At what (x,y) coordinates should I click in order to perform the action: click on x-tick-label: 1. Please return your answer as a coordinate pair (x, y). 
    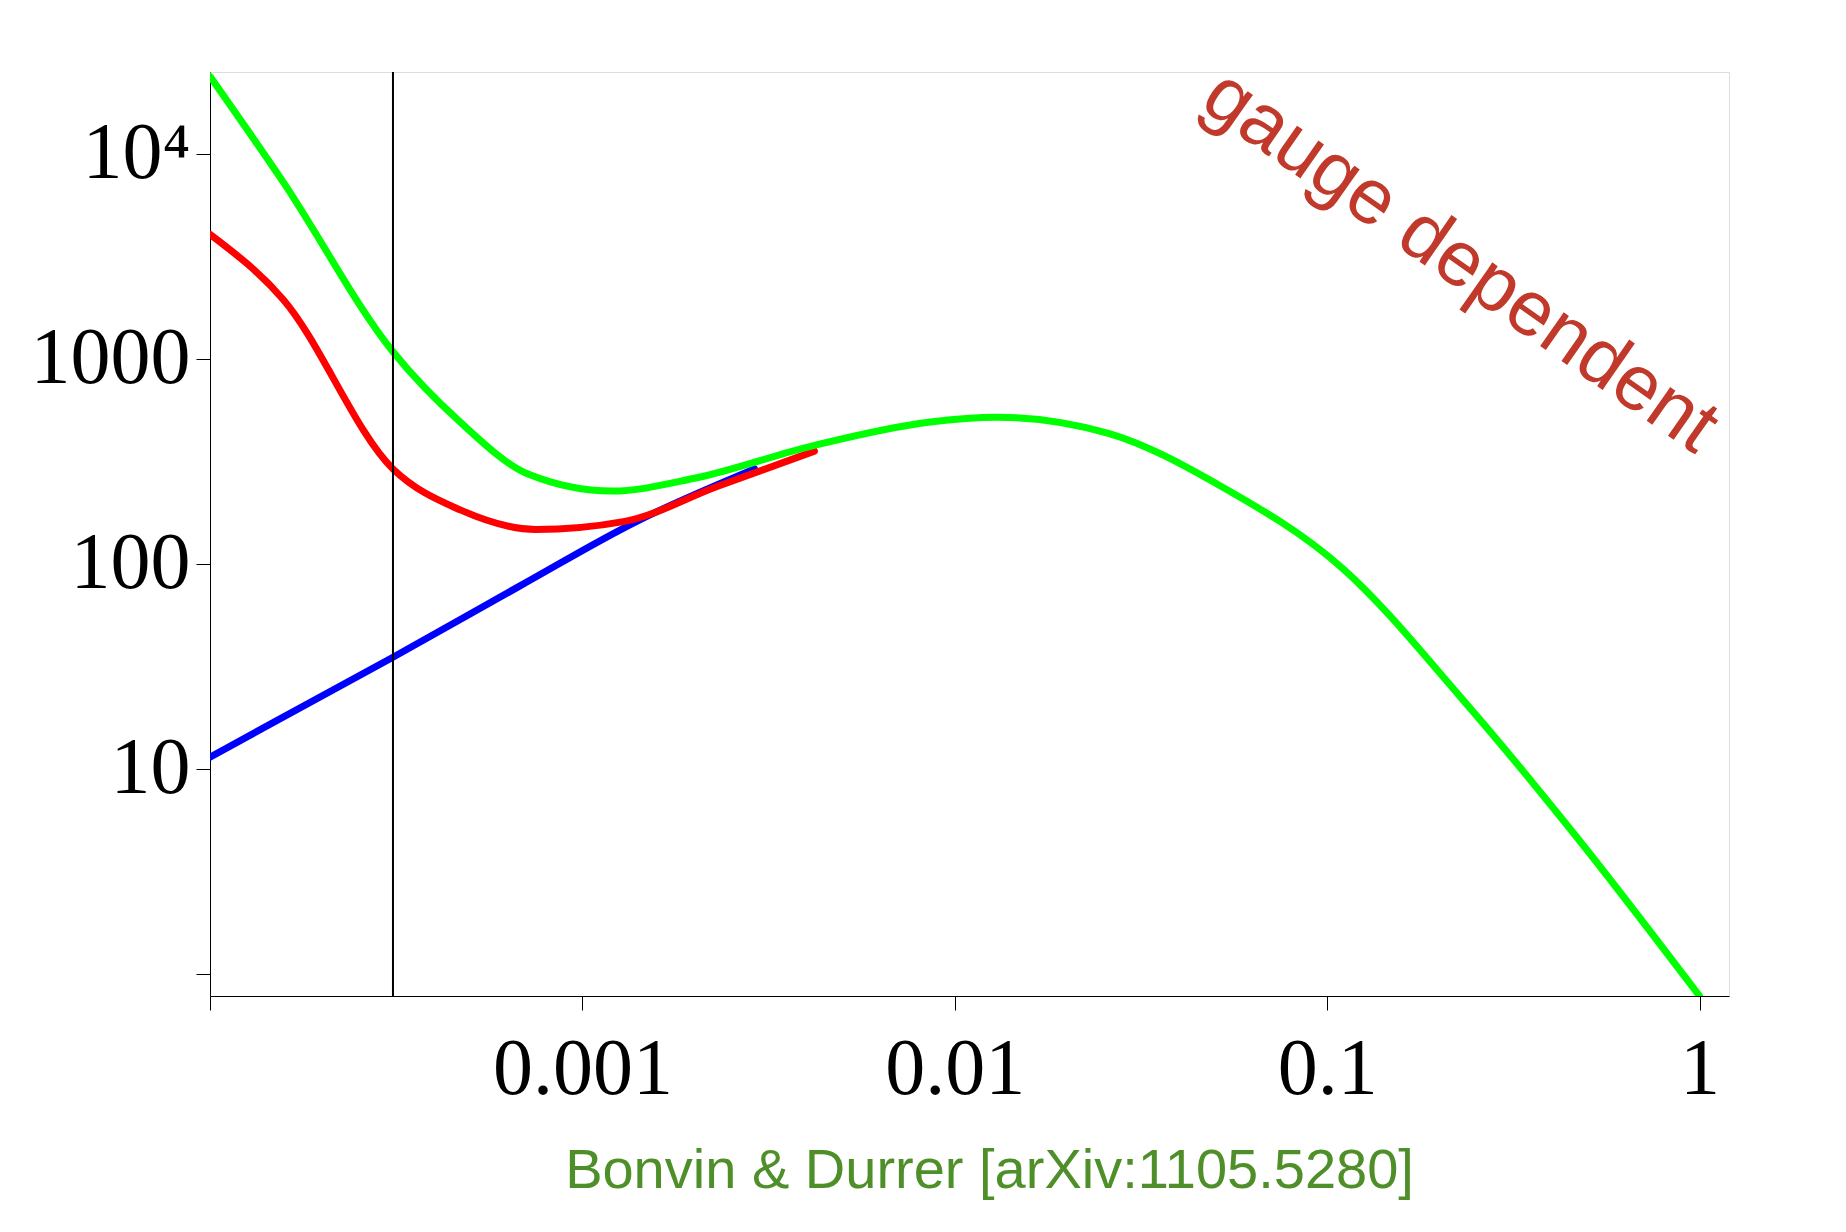
    Looking at the image, I should click on (1700, 1066).